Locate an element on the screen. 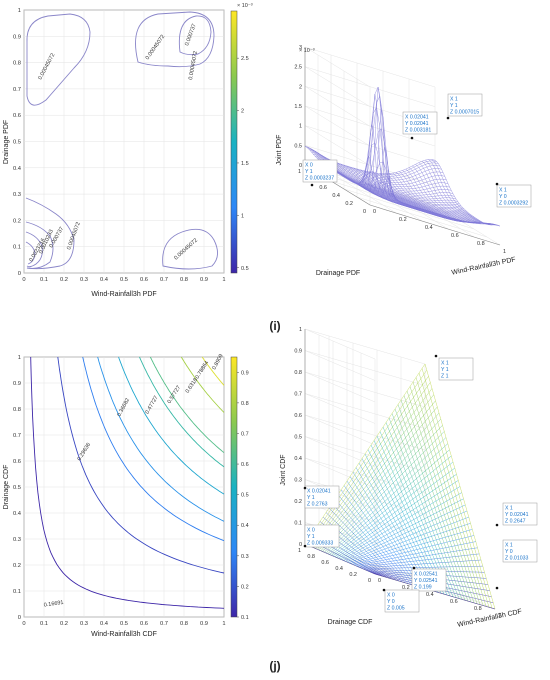 This screenshot has width=550, height=680. pdf-contour-xlabel: Wind-Rainfall3h PDF is located at coordinates (123, 294).